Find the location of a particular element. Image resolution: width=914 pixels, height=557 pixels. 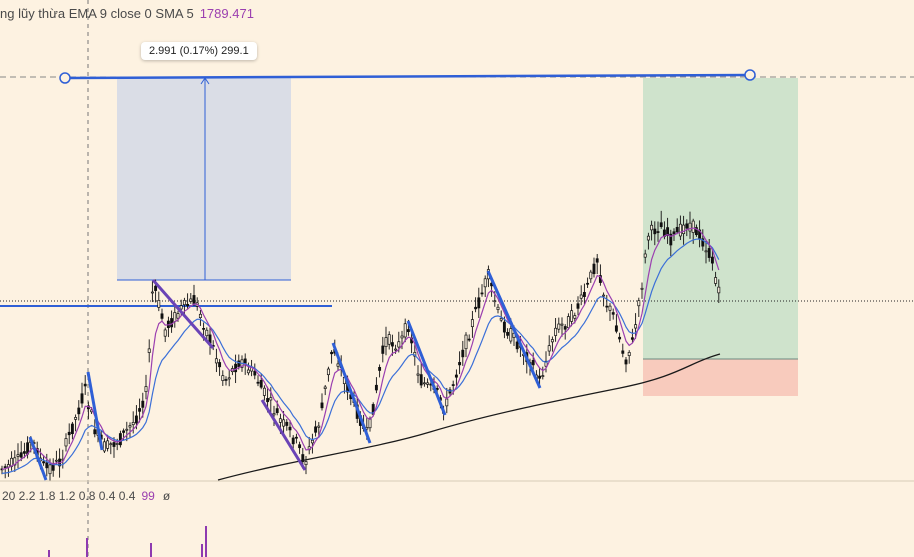

volume-legend-text: 20 2.2 1.8 1.2 0.8 0.4 0.4 is located at coordinates (69, 496).